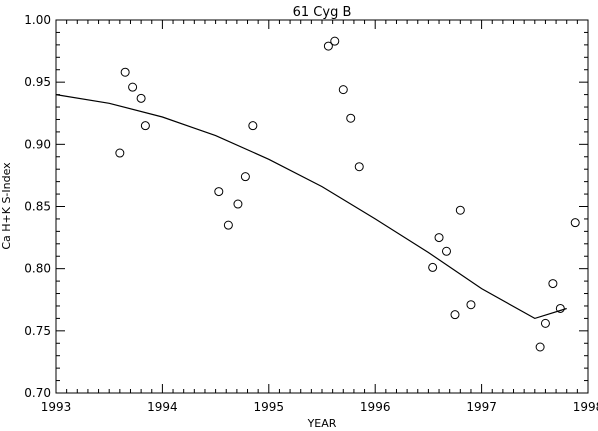 This screenshot has height=431, width=598. Describe the element at coordinates (322, 12) in the screenshot. I see `chart-title: 61 Cyg B` at that location.